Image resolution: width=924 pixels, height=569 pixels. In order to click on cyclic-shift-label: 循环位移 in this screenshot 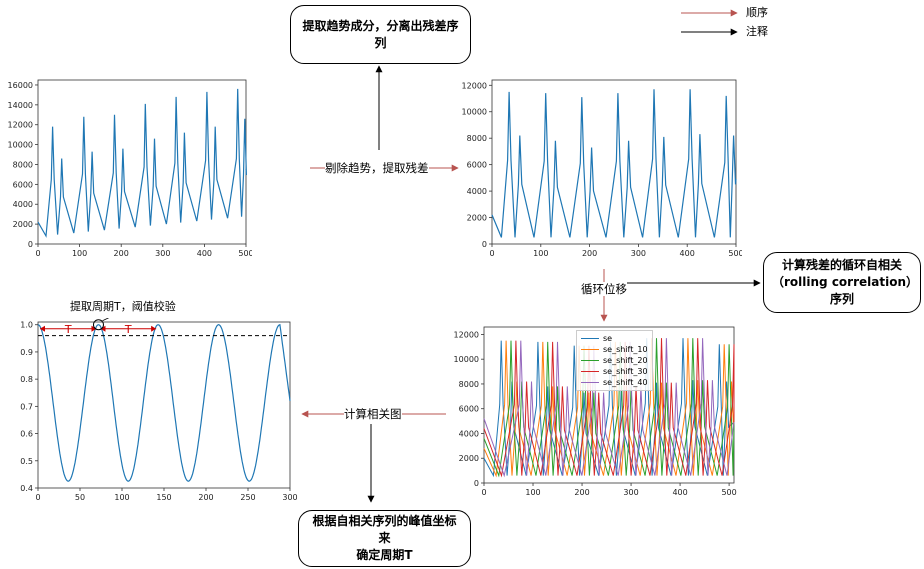, I will do `click(604, 289)`.